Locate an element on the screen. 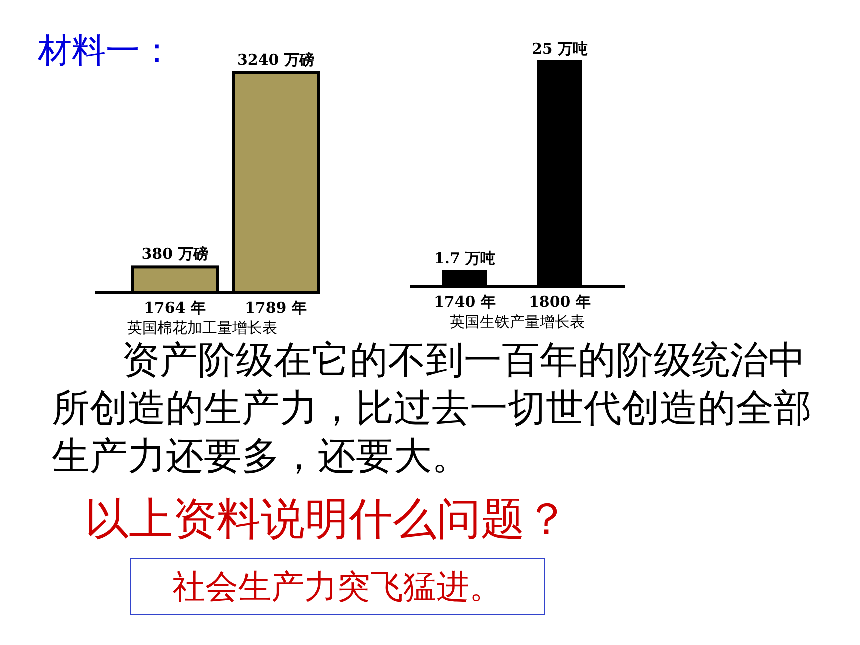  x-tick-label: 1740 年 is located at coordinates (465, 302).